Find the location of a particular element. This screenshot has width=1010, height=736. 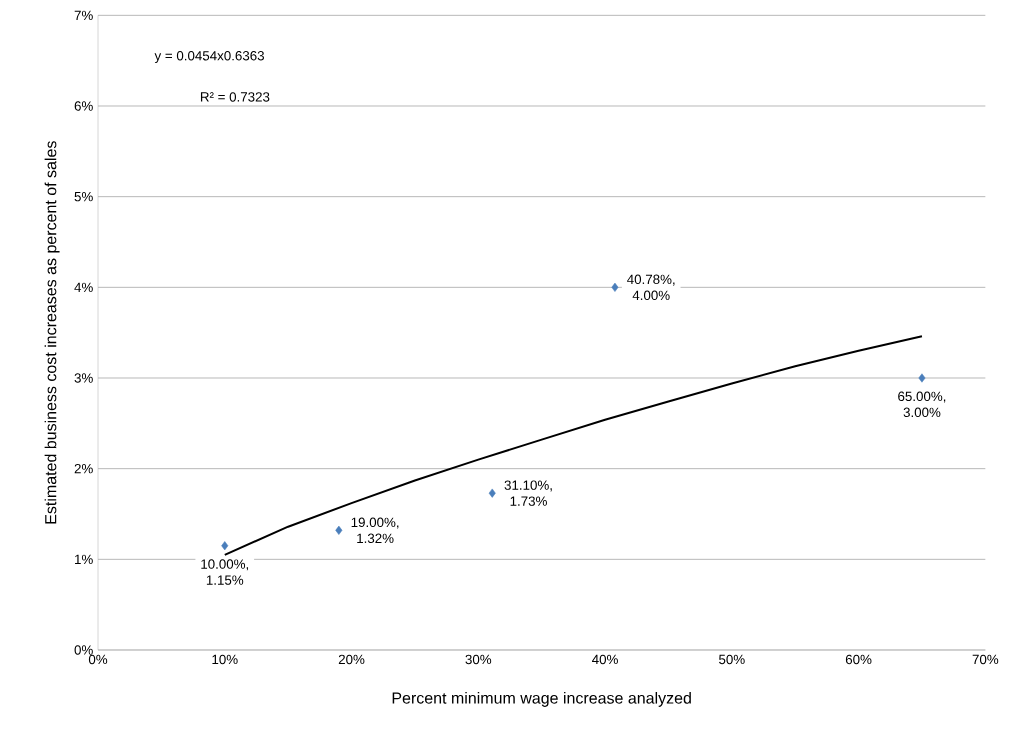

data-label: 65.00%, 3.00% is located at coordinates (922, 404).